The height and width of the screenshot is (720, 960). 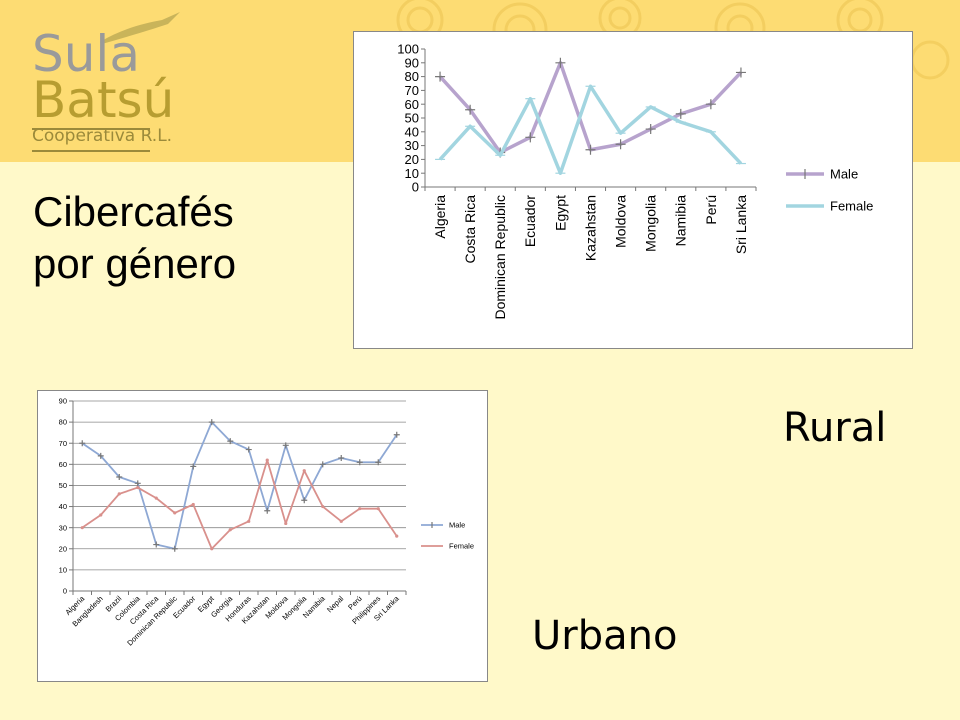 I want to click on urban-legend-female-label: Female, so click(x=461, y=546).